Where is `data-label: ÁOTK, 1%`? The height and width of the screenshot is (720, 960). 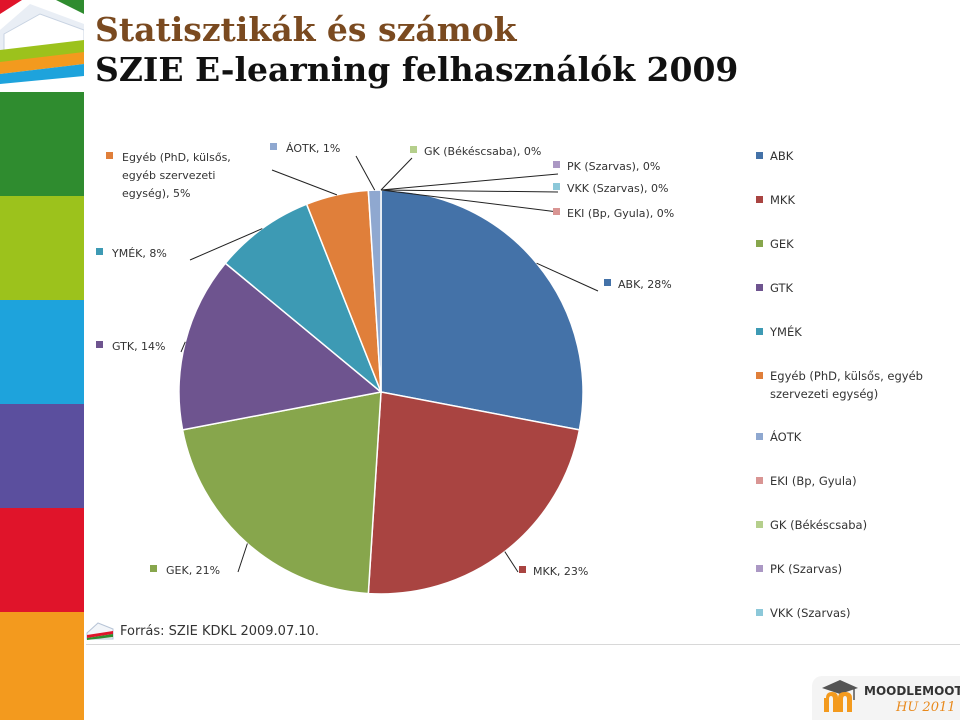
data-label: ÁOTK, 1% is located at coordinates (313, 148).